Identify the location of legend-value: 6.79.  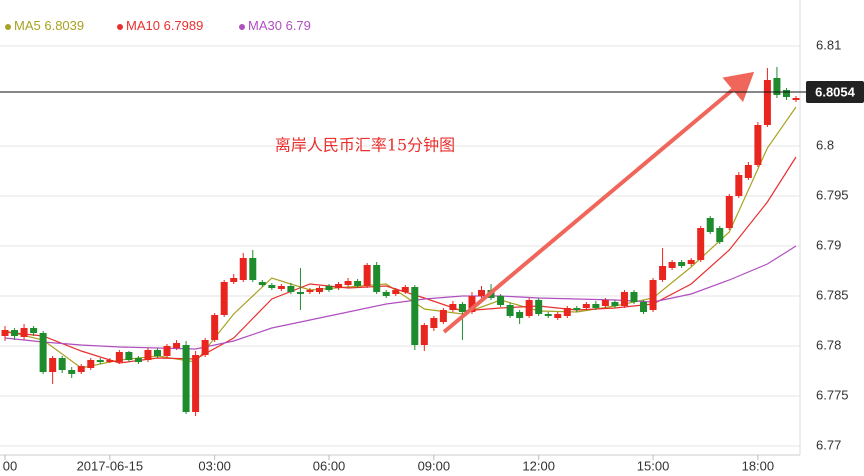
(298, 25).